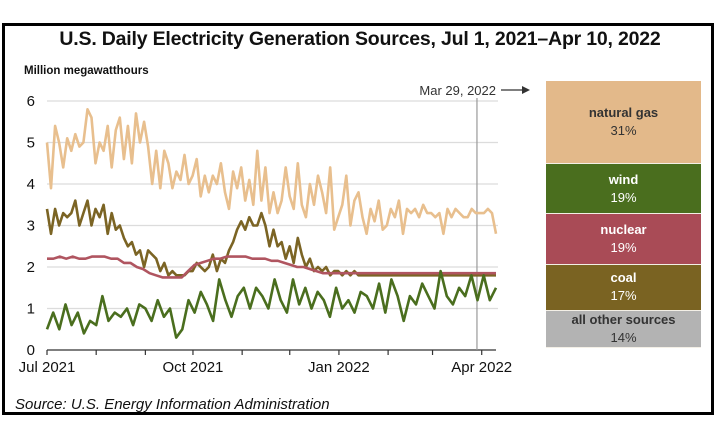  I want to click on stack-segment-percent: 17%, so click(623, 296).